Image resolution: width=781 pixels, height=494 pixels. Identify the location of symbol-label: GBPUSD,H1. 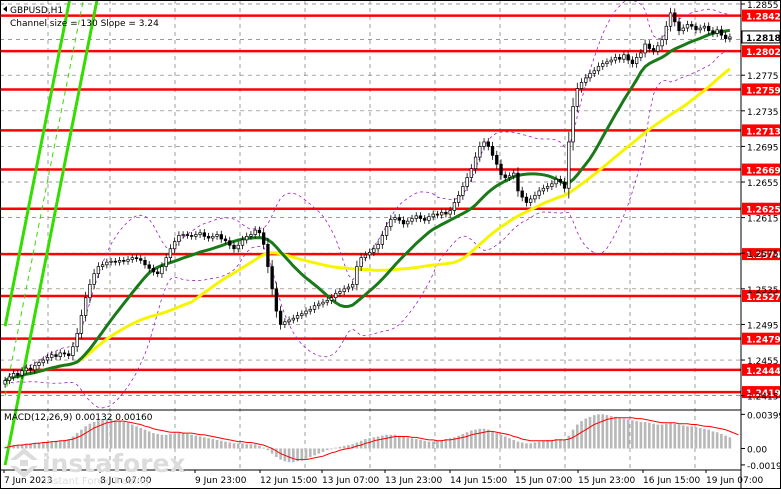
(36, 11).